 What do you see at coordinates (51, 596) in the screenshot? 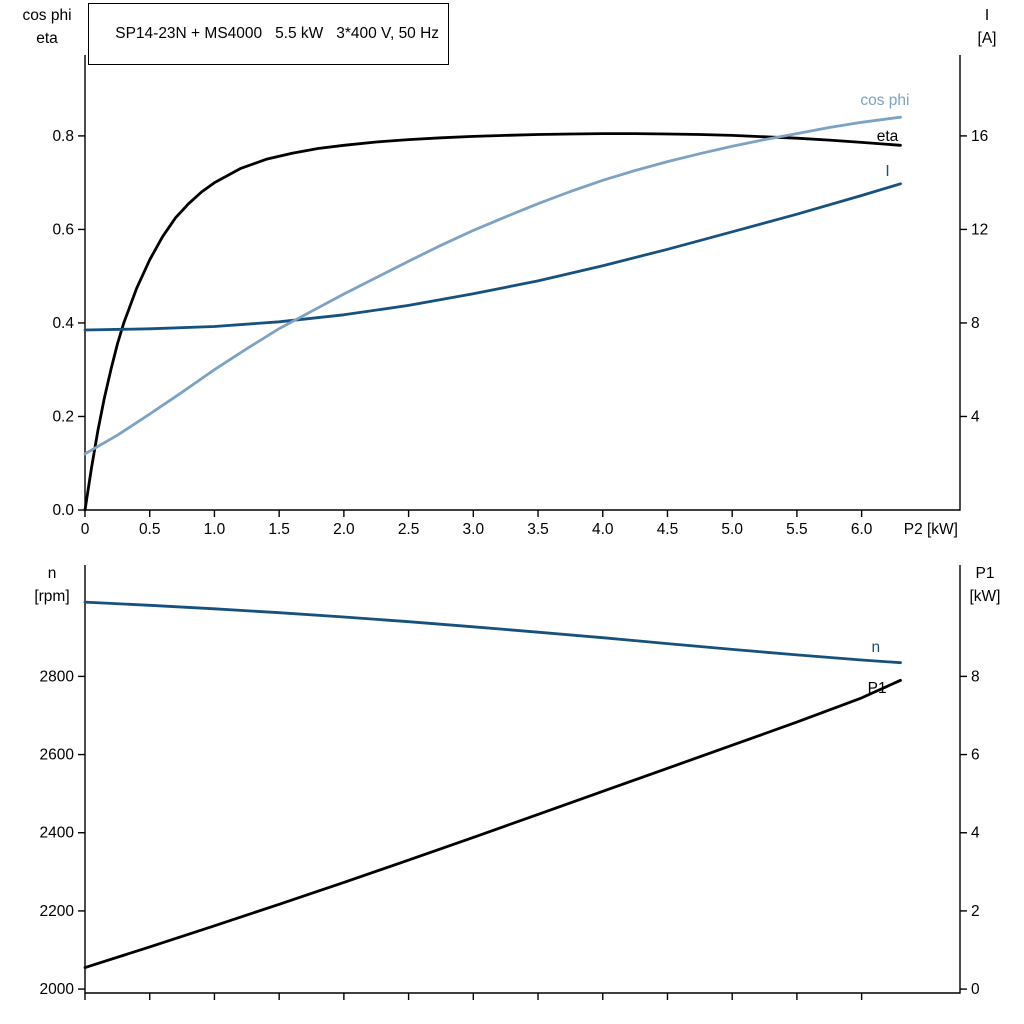
I see `left-axis-title: [rpm]` at bounding box center [51, 596].